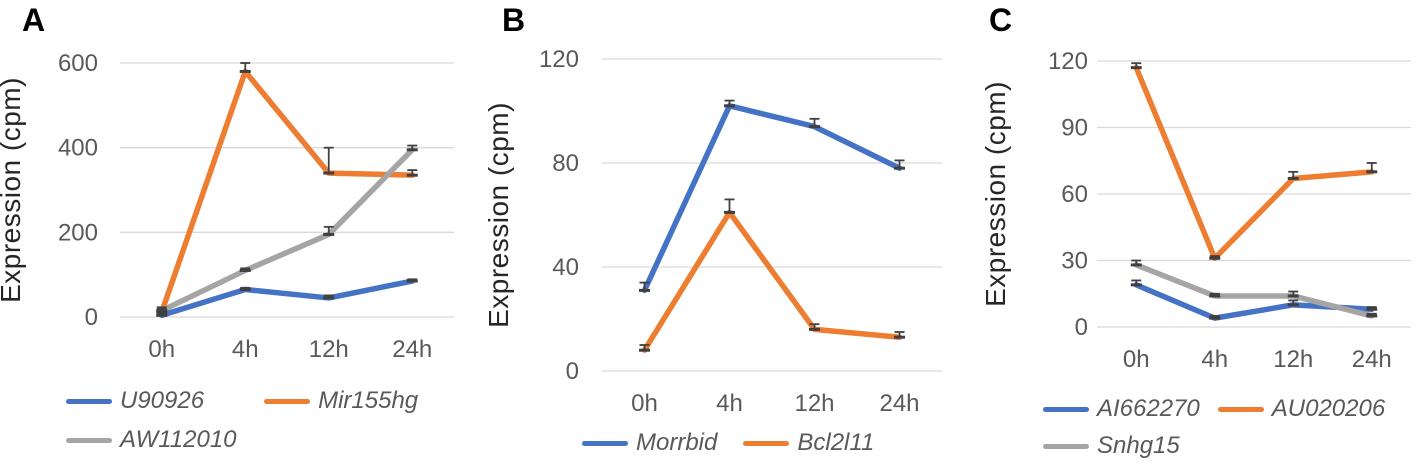  I want to click on y-tick-label: 400, so click(78, 148).